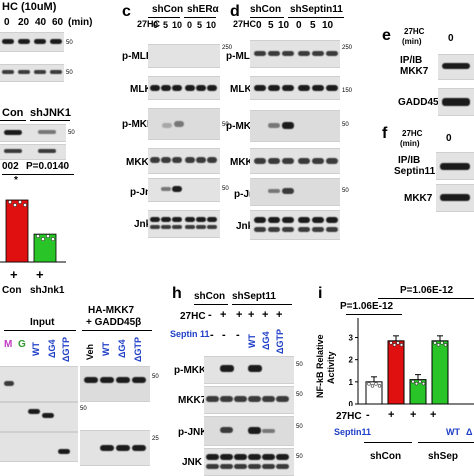  What do you see at coordinates (126, 11) in the screenshot?
I see `panel-c-letter: c` at bounding box center [126, 11].